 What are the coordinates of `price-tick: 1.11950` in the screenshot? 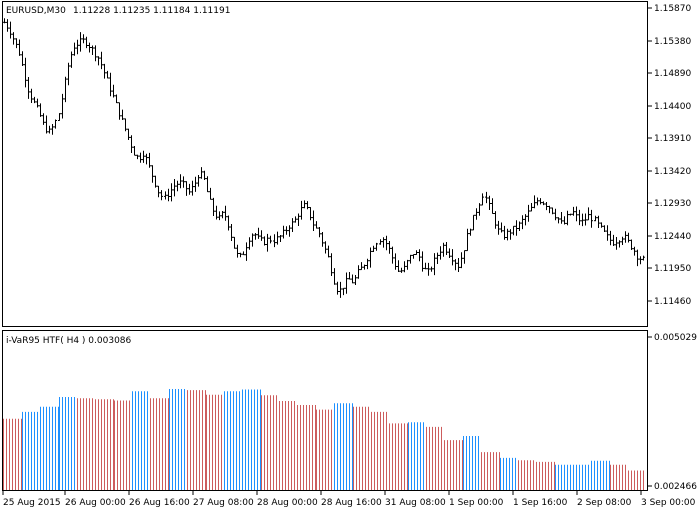 It's located at (669, 269).